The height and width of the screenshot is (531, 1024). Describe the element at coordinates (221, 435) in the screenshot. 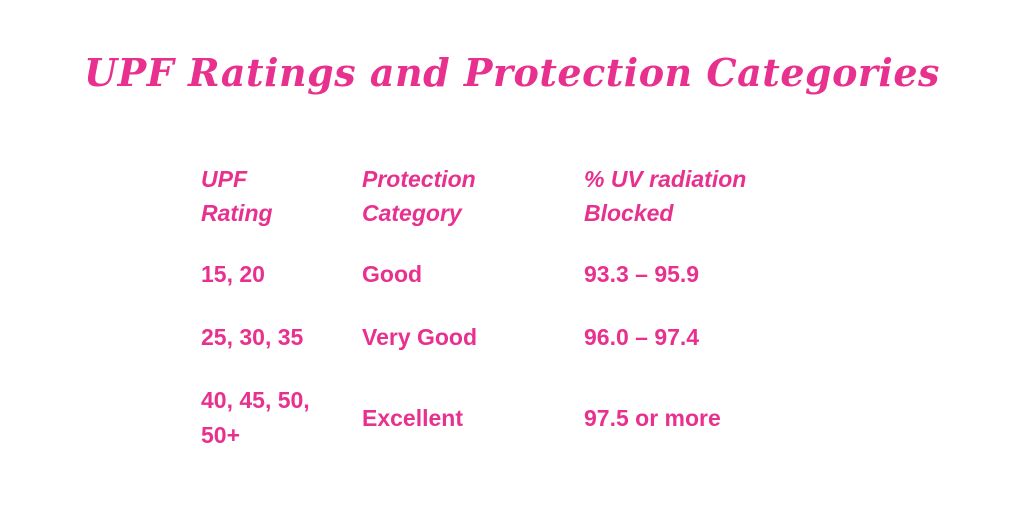

I see `rating-cell: 50+` at that location.